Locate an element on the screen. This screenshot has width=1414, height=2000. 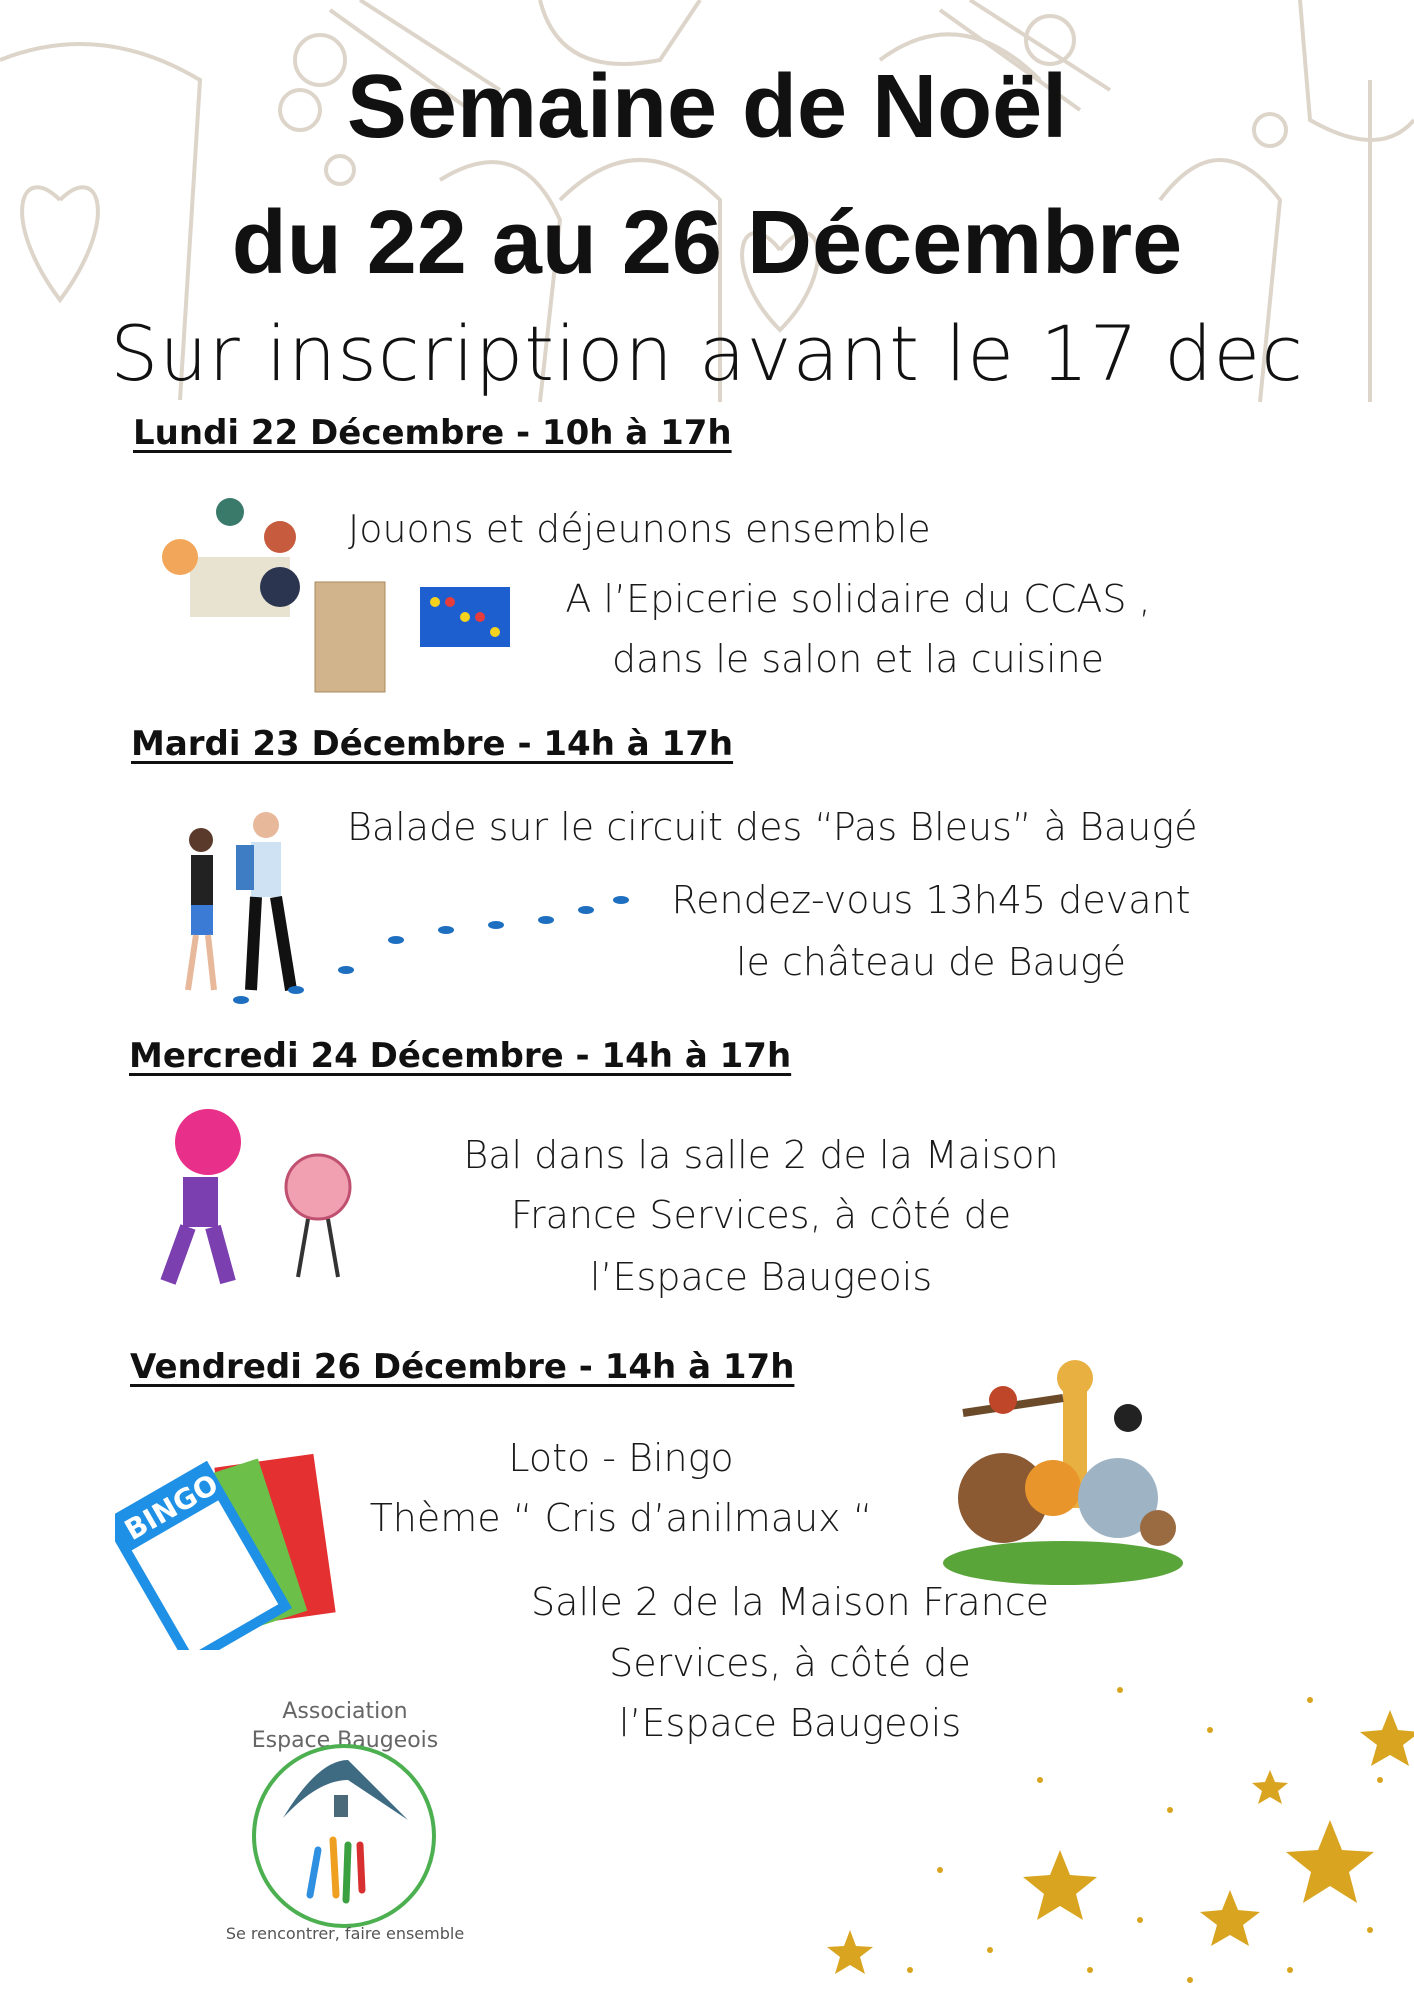
logo-name-line-1: Association is located at coordinates (345, 1711).